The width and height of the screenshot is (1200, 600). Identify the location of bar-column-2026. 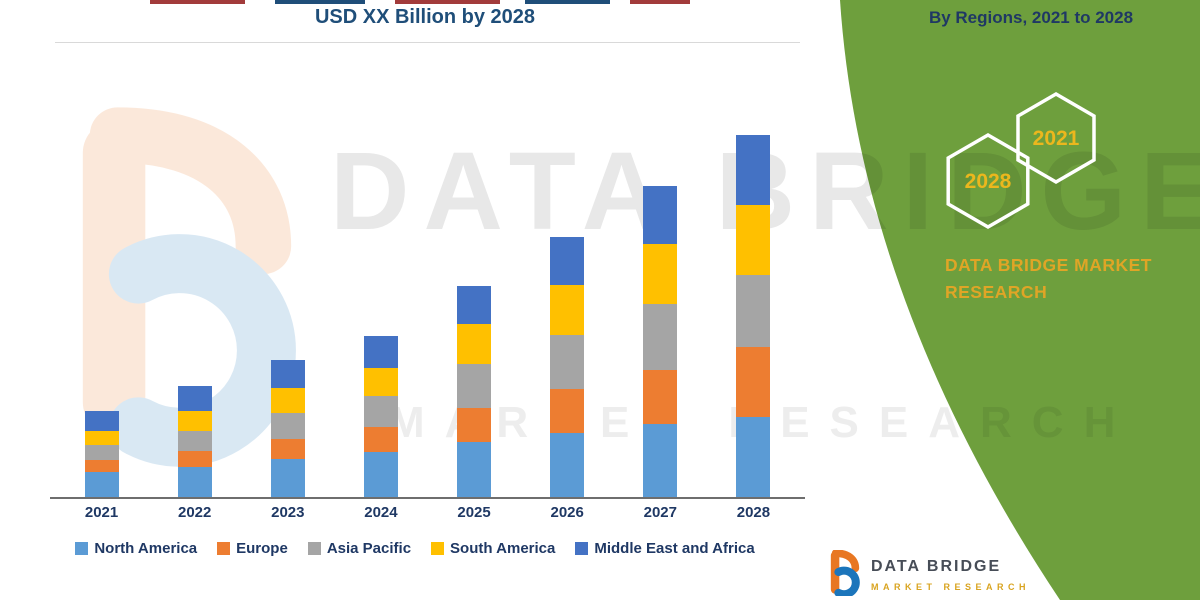
(567, 269).